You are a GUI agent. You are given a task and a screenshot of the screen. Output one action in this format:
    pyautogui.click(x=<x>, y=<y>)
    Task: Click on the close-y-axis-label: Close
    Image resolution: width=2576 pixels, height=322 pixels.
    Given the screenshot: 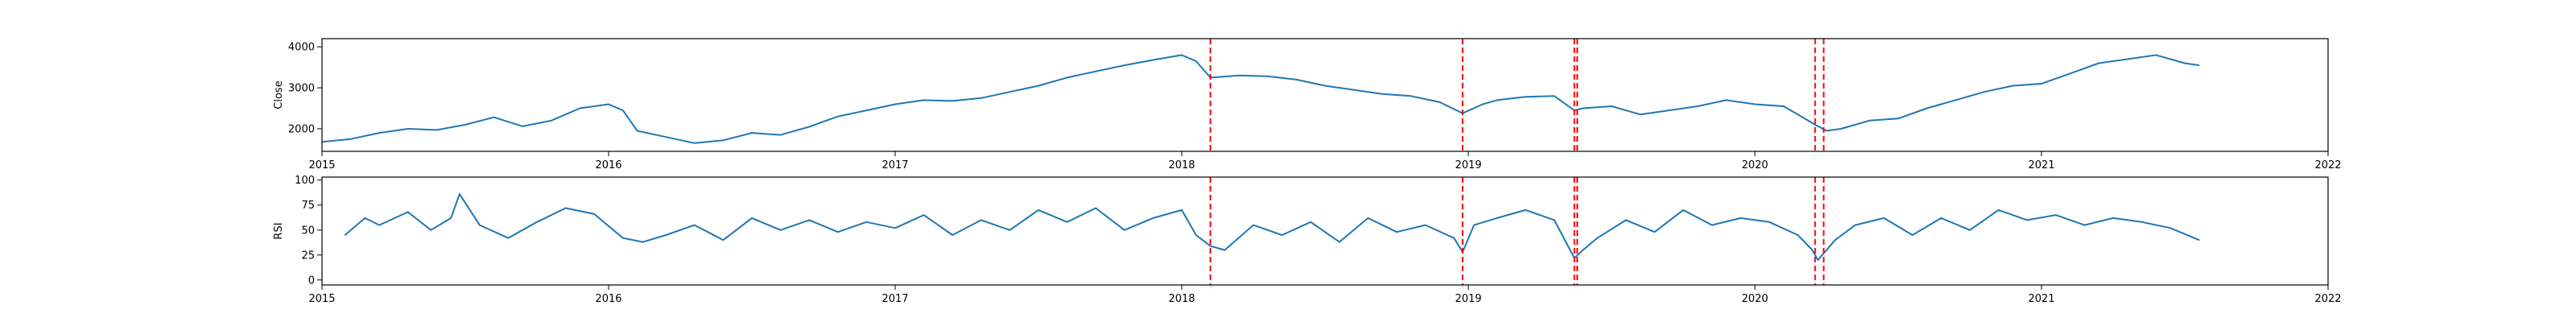 What is the action you would take?
    pyautogui.click(x=279, y=94)
    